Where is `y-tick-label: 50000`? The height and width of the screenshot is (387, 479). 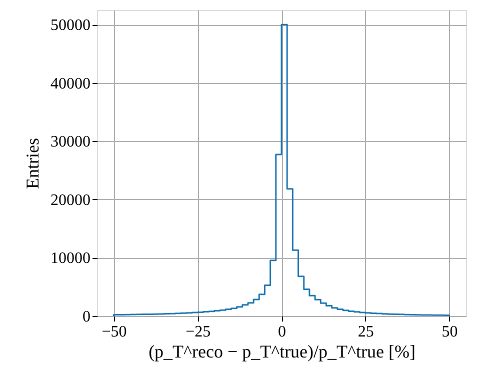
y-tick-label: 50000 is located at coordinates (70, 25).